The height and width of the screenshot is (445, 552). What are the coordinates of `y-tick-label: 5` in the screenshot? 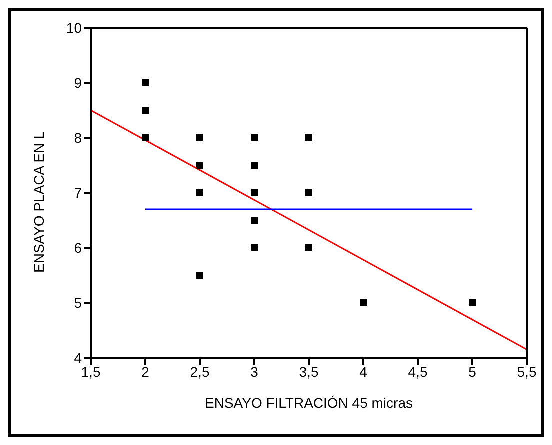 It's located at (78, 302).